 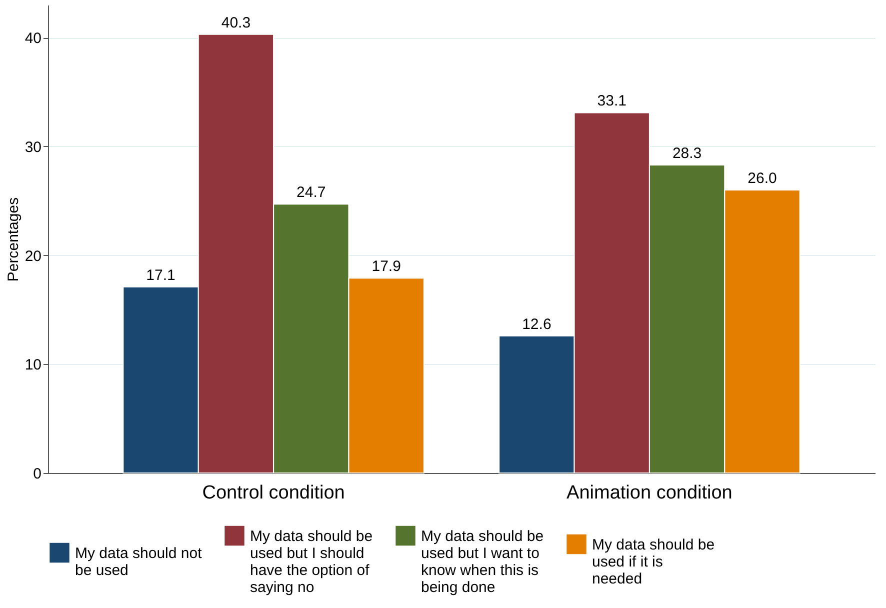 What do you see at coordinates (273, 493) in the screenshot?
I see `x-tick-label: Control condition` at bounding box center [273, 493].